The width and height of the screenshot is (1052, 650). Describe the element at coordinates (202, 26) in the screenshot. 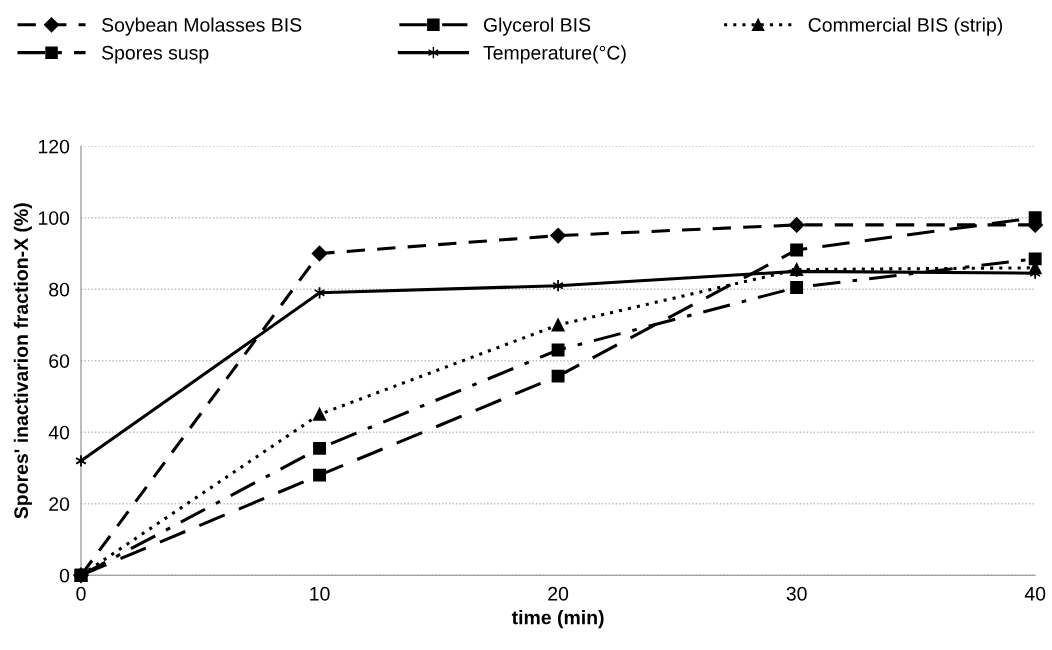

I see `legend-label: Soybean Molasses BIS` at that location.